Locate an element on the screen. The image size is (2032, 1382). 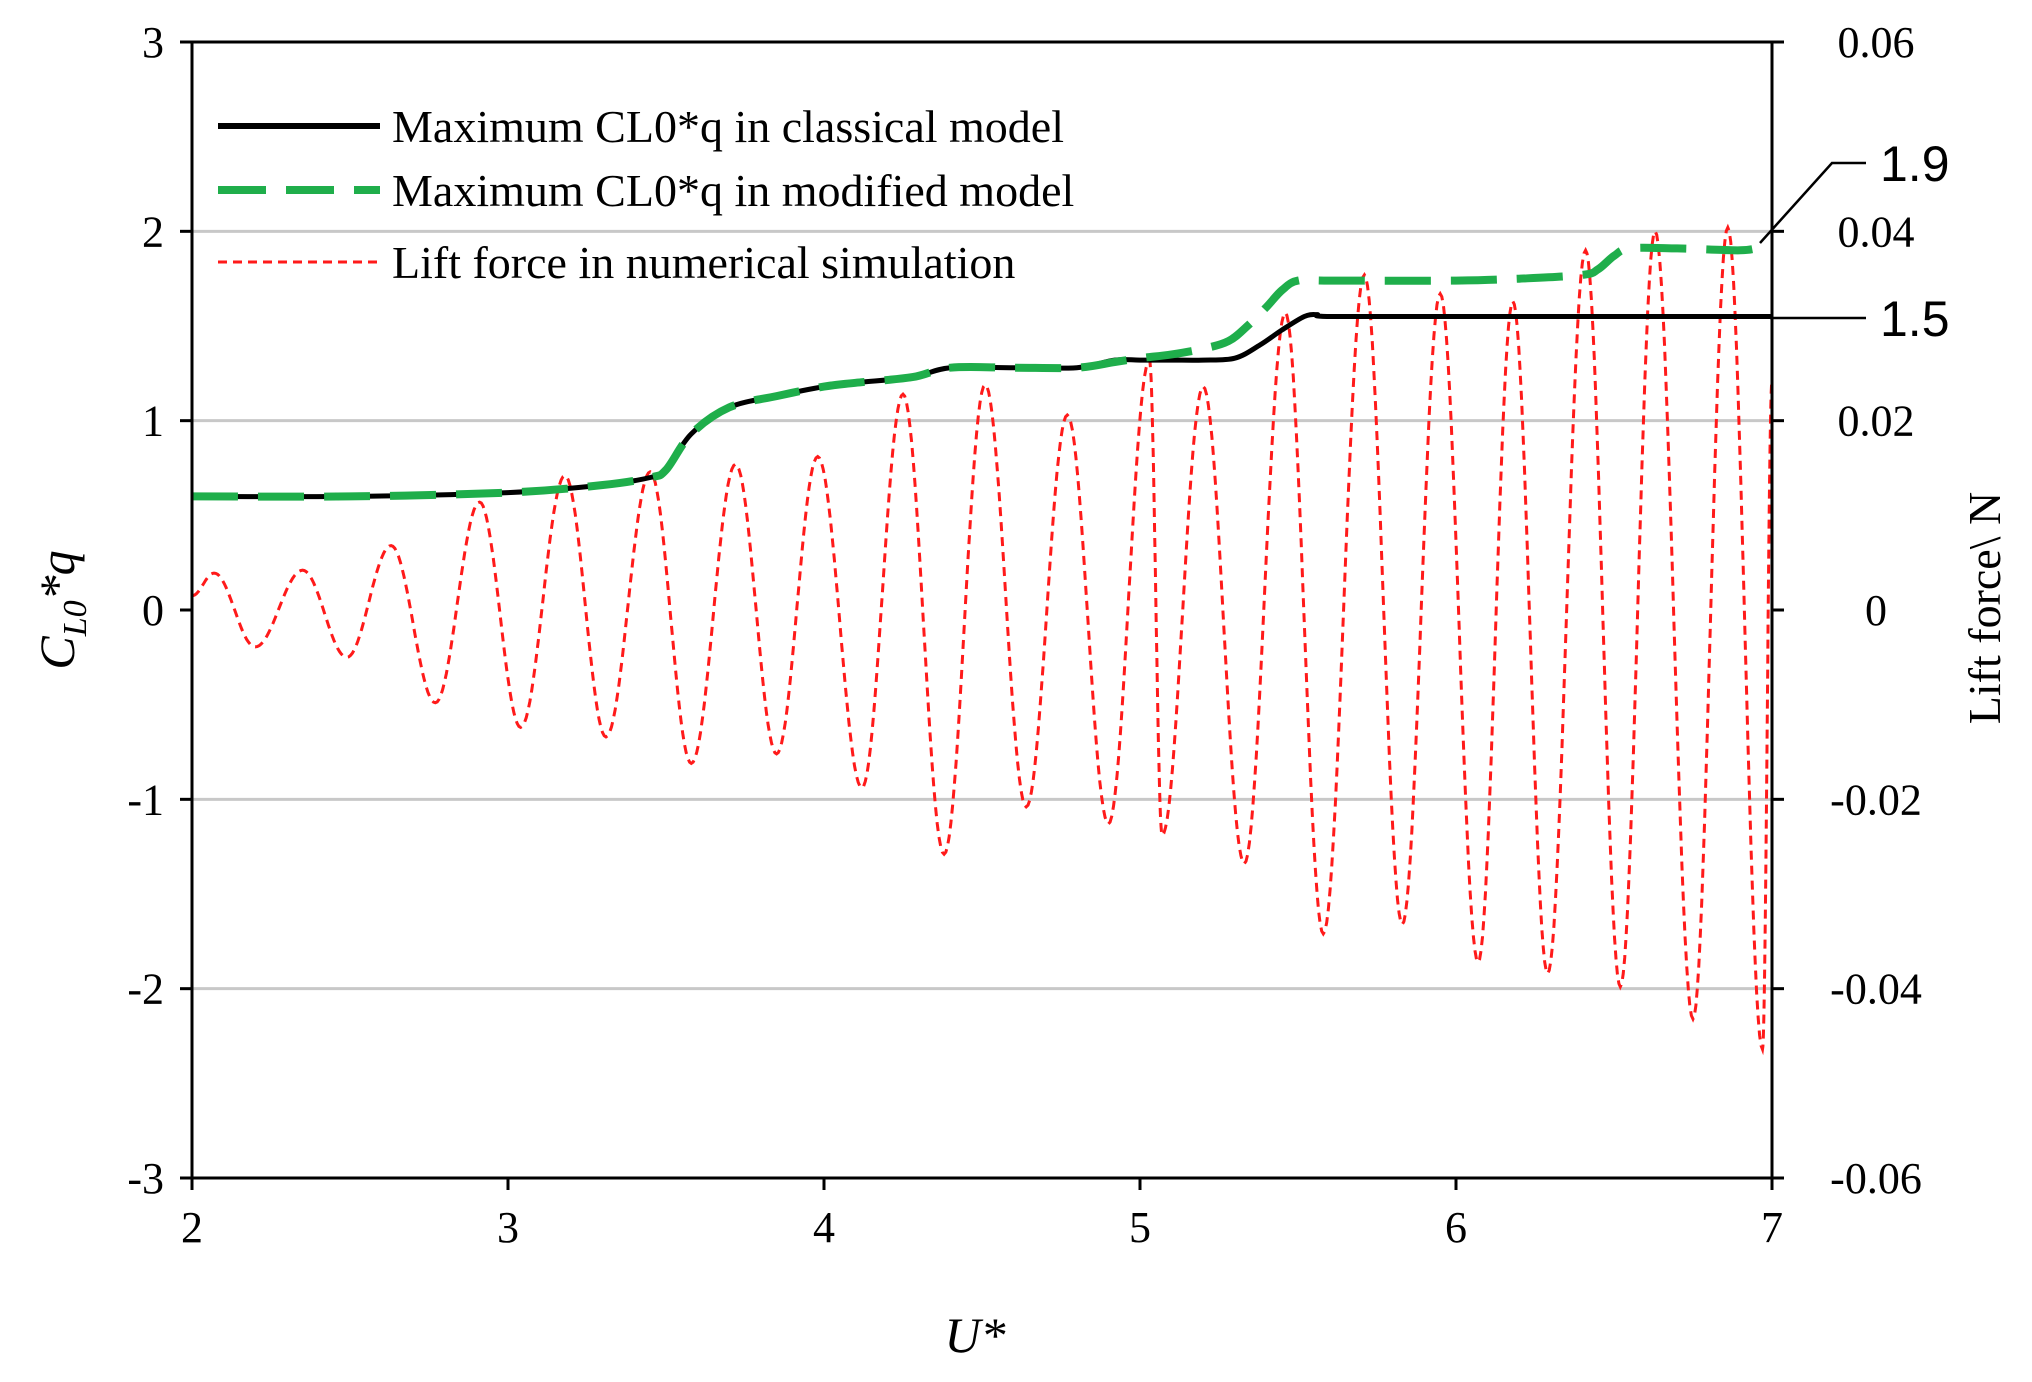
left-y-tick-label: 2 is located at coordinates (153, 231).